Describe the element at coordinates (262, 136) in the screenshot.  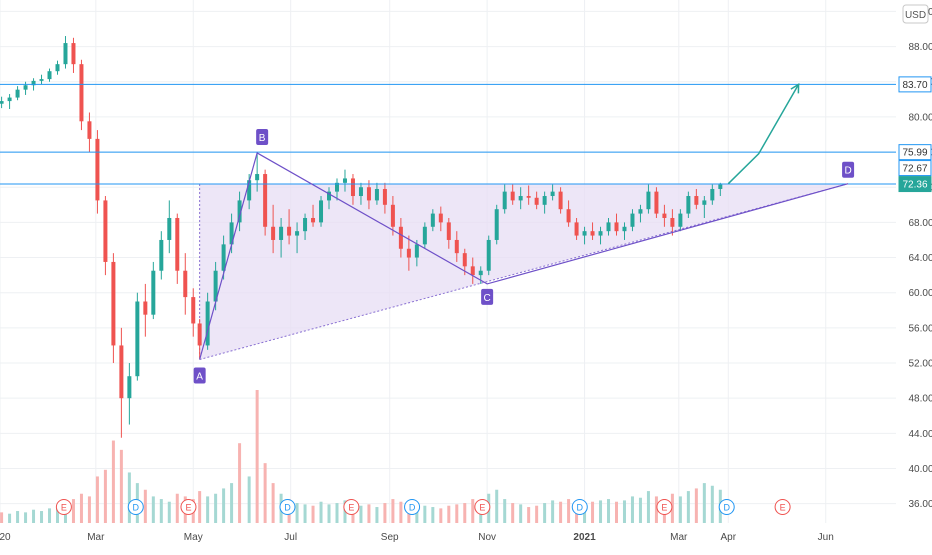
I see `pattern-point-b: B` at that location.